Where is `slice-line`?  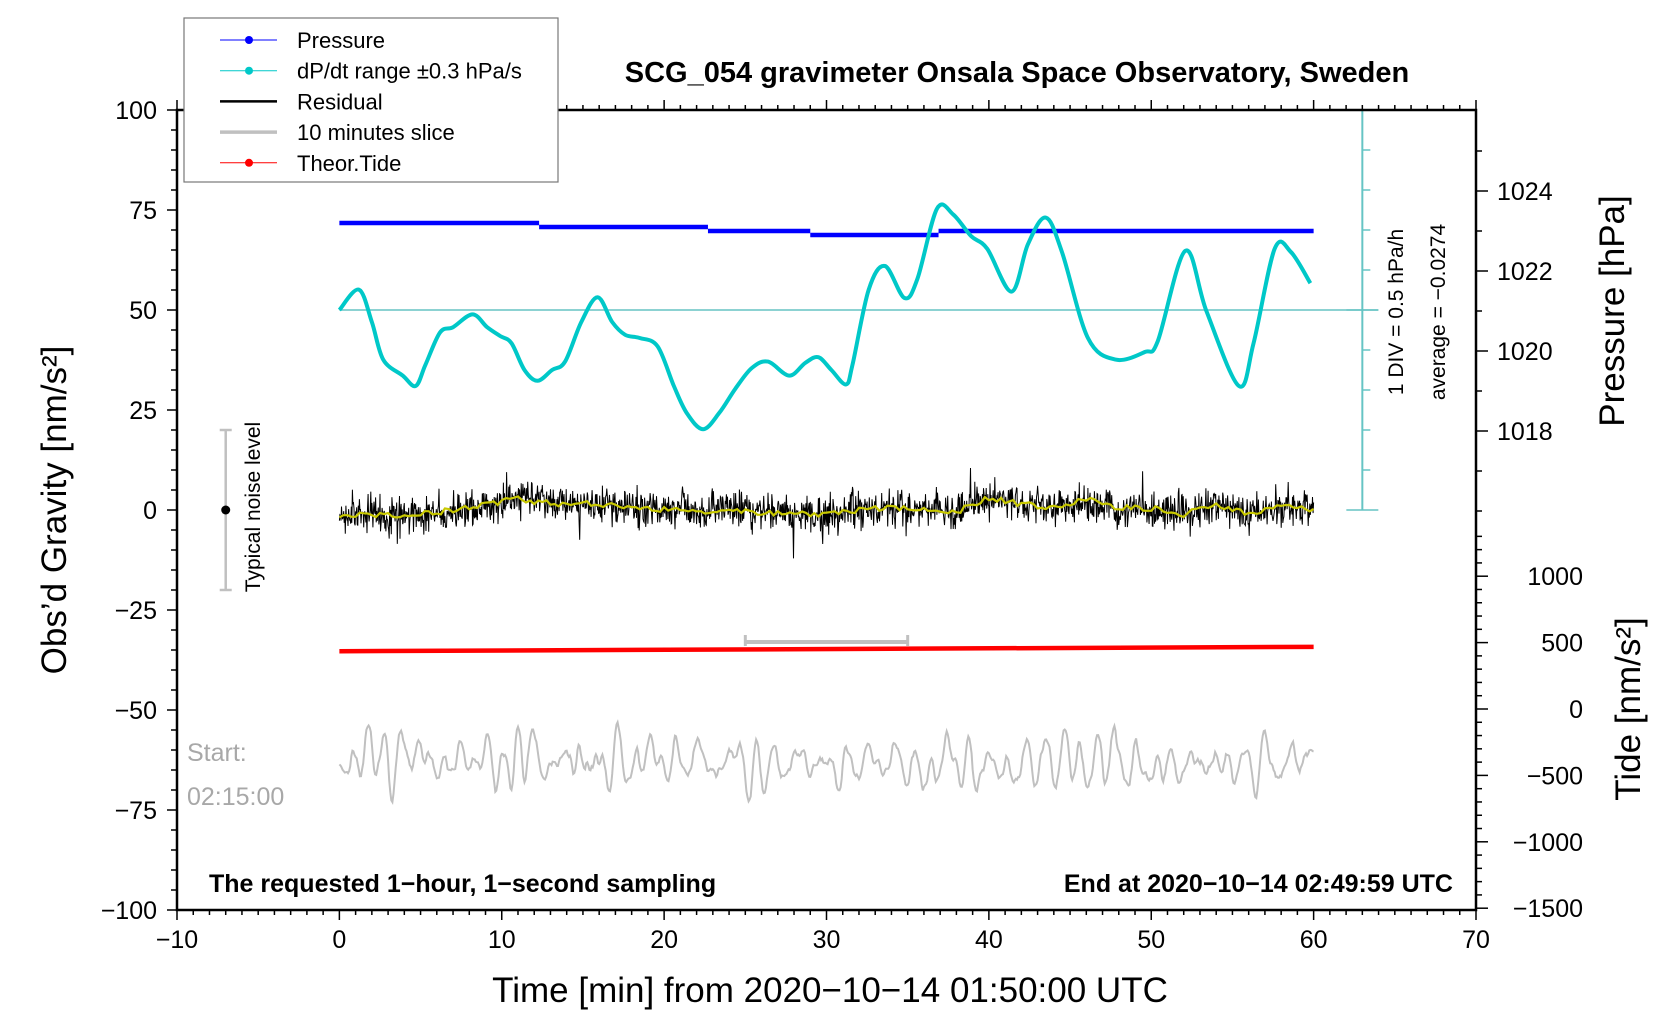 slice-line is located at coordinates (826, 762).